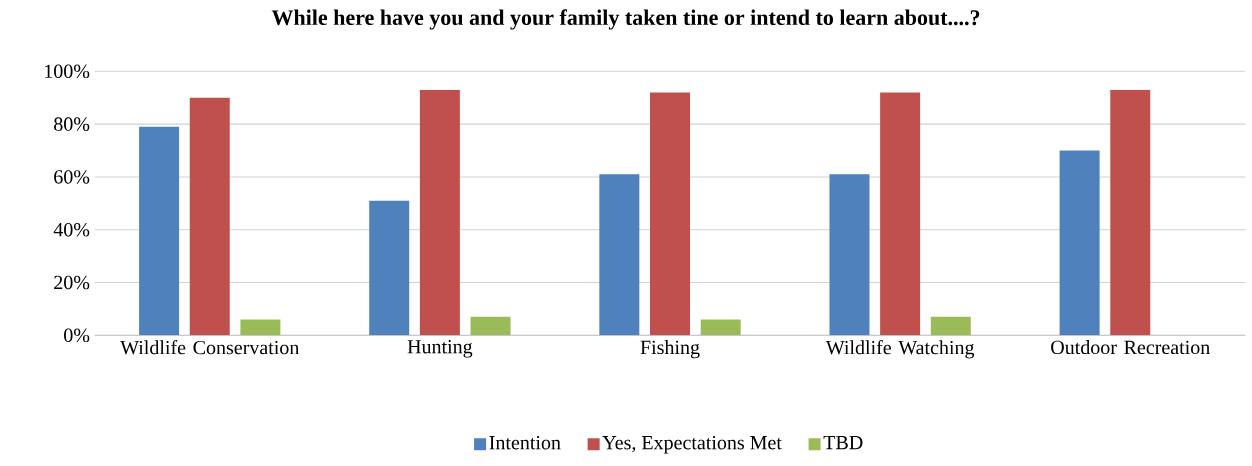  Describe the element at coordinates (692, 444) in the screenshot. I see `legend-label: Yes, Expectations Met` at that location.